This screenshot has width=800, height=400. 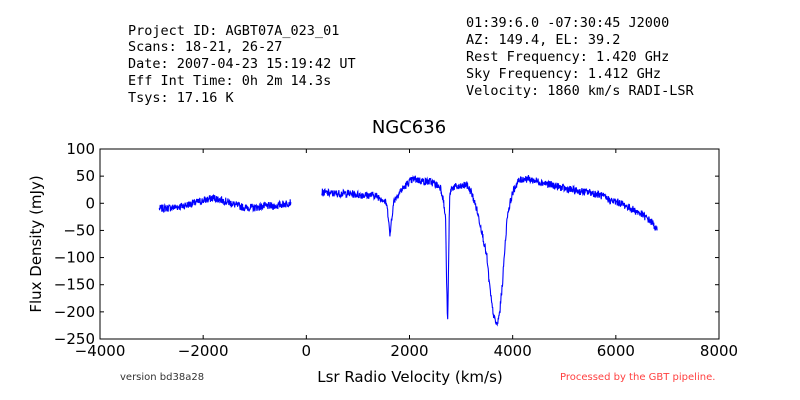 I want to click on y-tick-label: 0, so click(x=90, y=203).